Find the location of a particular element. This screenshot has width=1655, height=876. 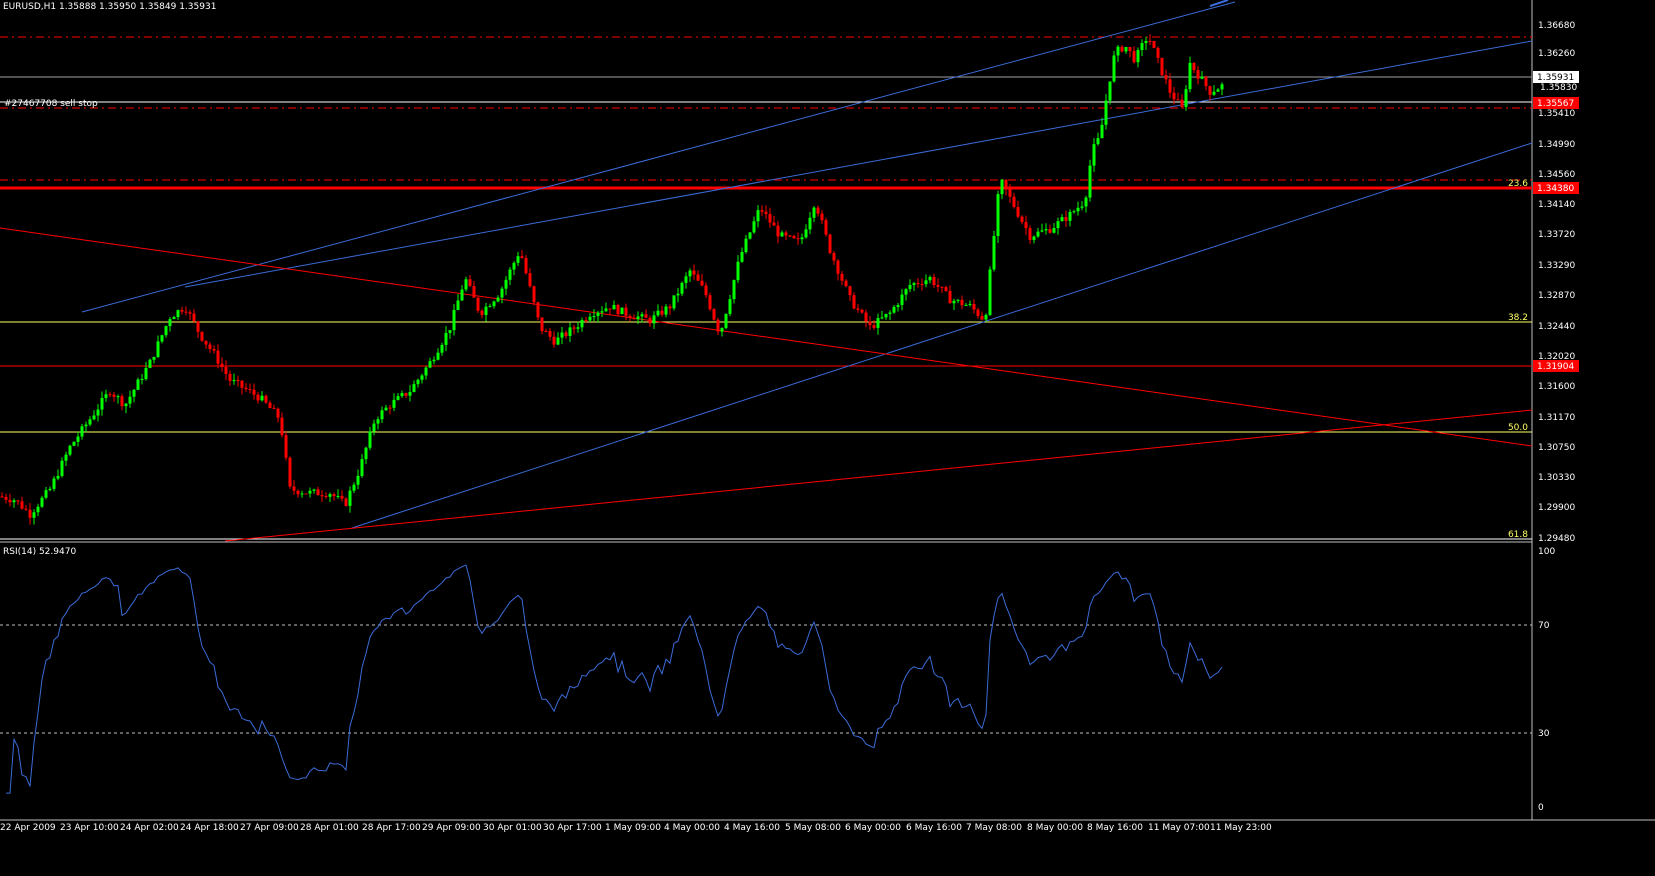

marked-price-box is located at coordinates (1556, 103).